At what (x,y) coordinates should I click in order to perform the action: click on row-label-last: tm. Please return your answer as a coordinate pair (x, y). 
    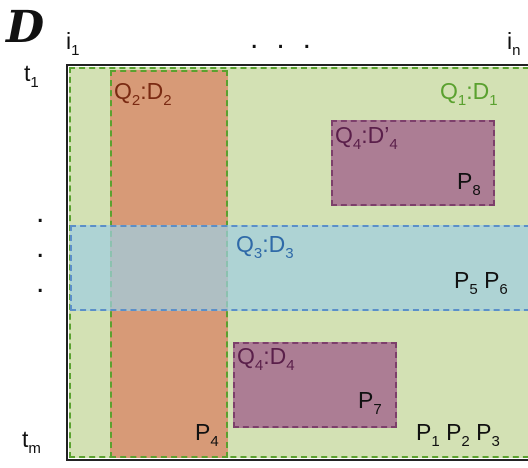
    Looking at the image, I should click on (31, 441).